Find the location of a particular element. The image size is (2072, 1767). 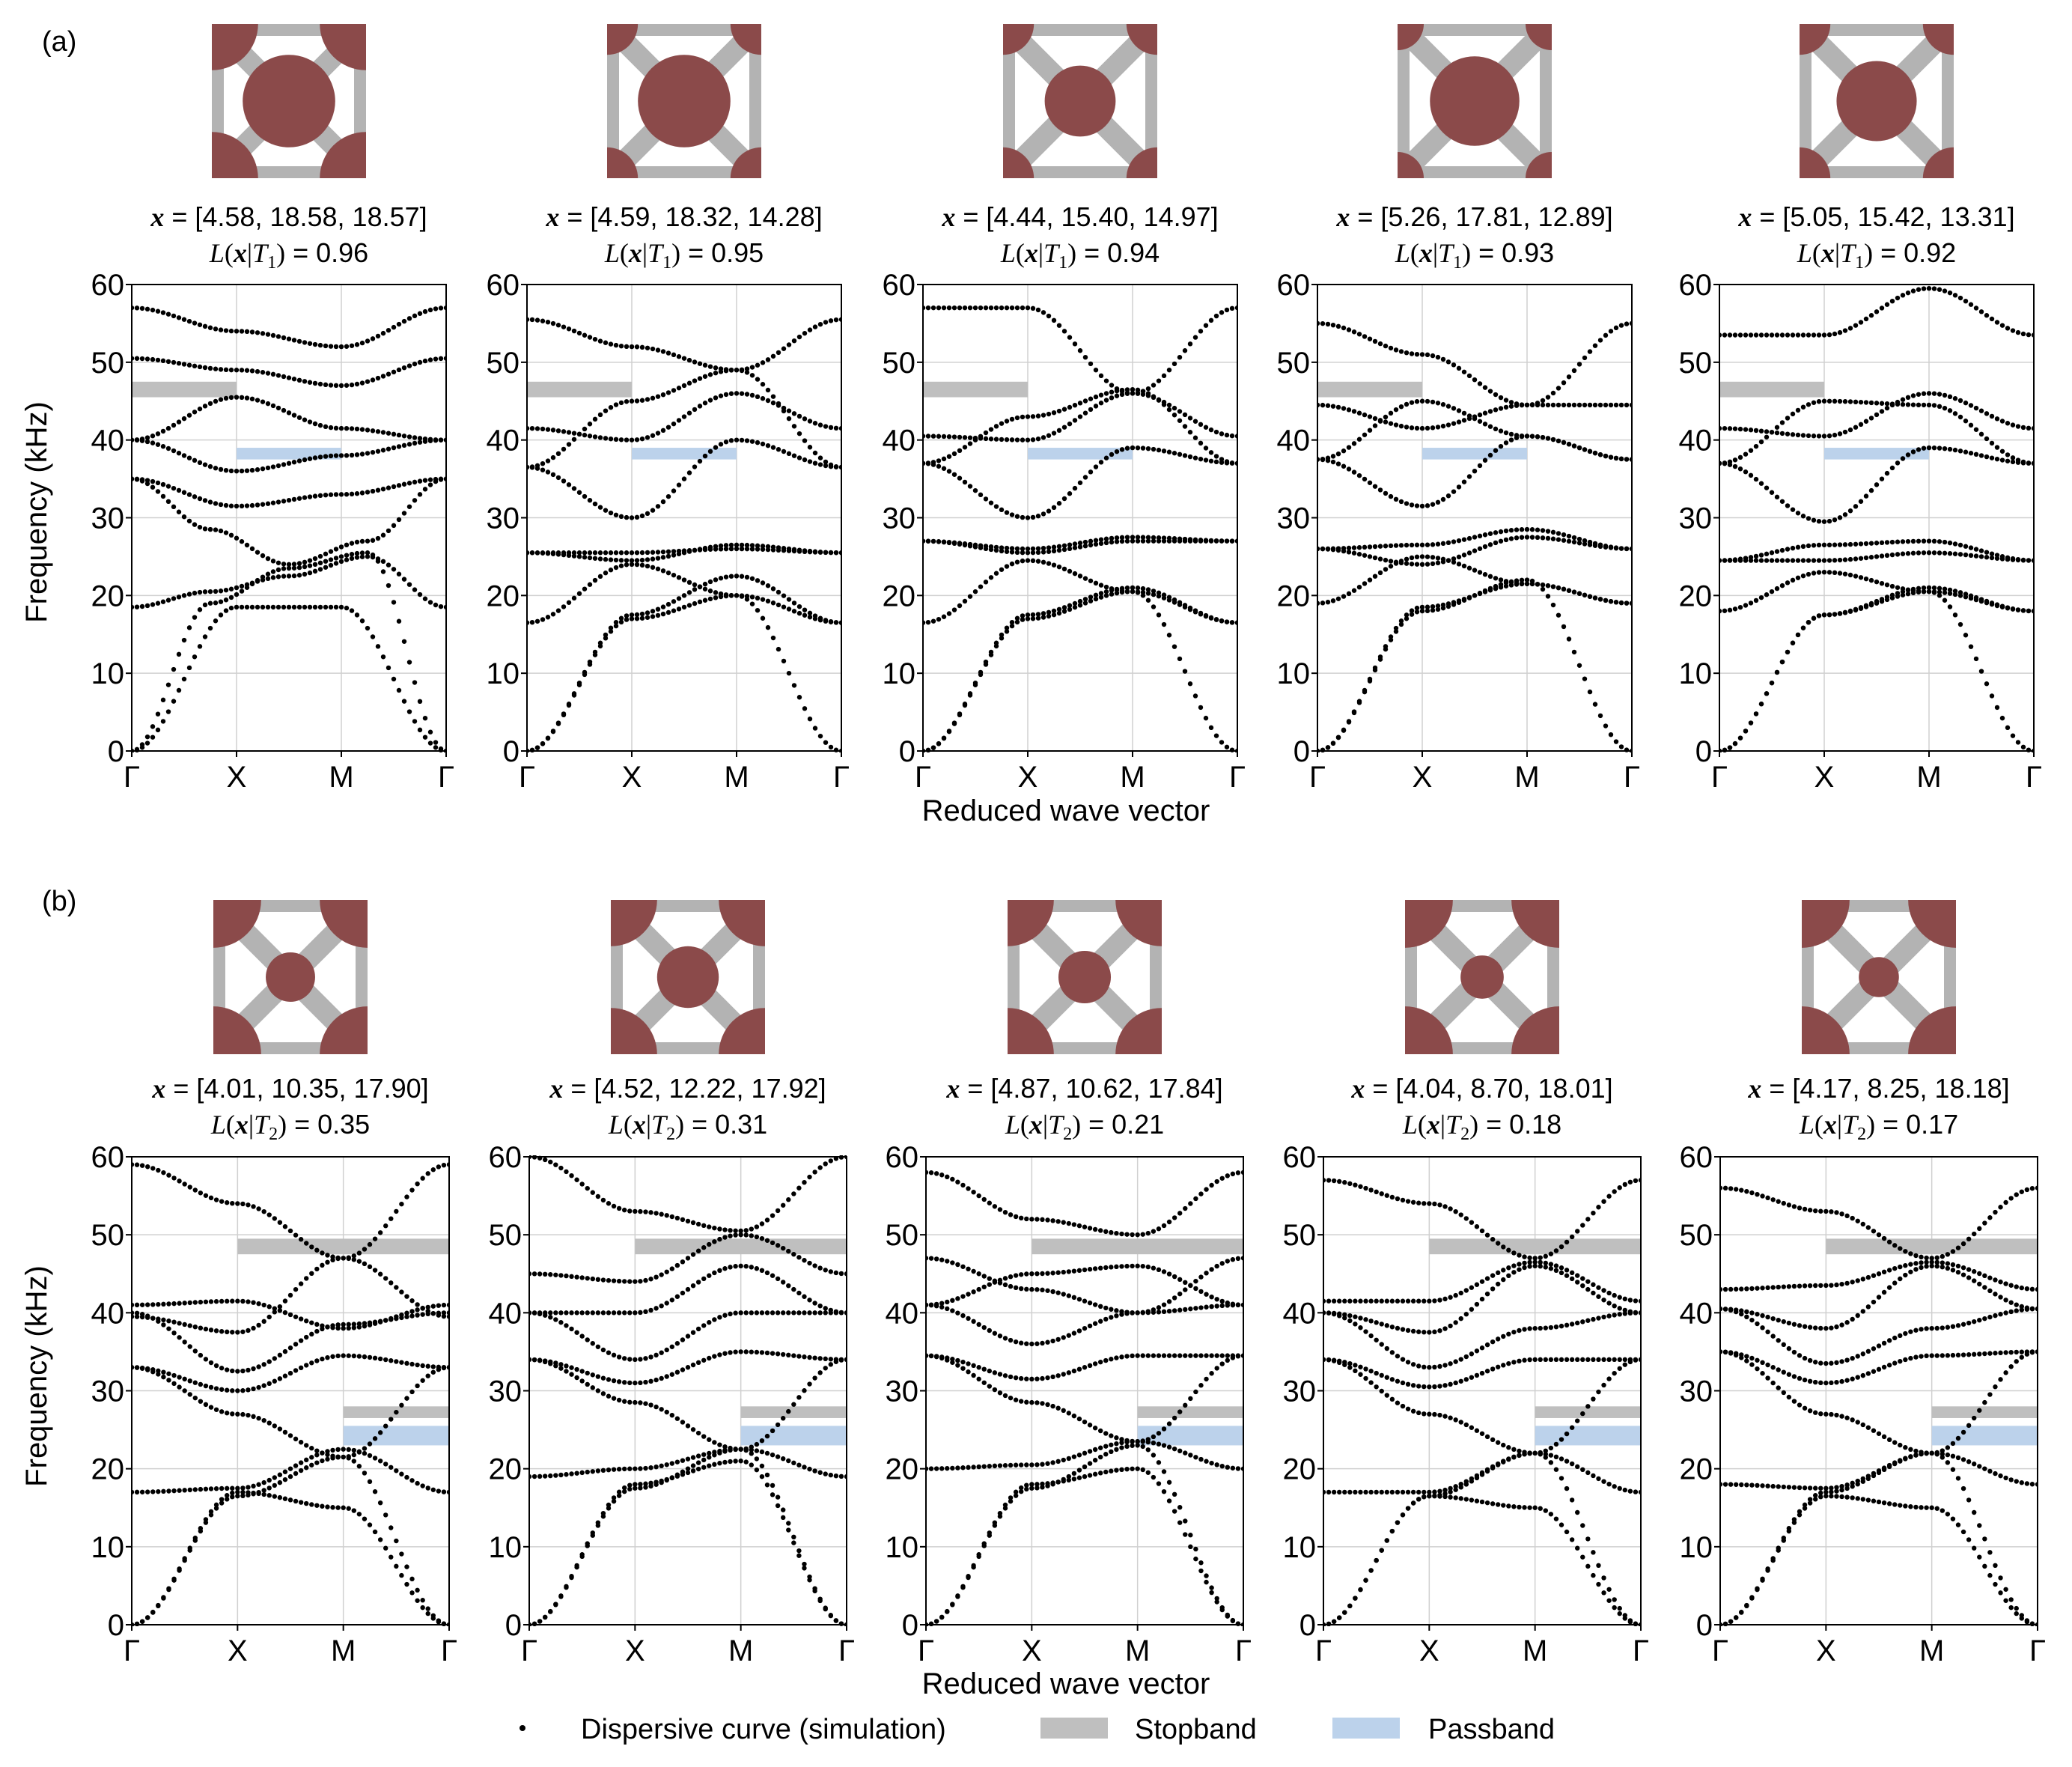

x-tick-label: X is located at coordinates (632, 777).